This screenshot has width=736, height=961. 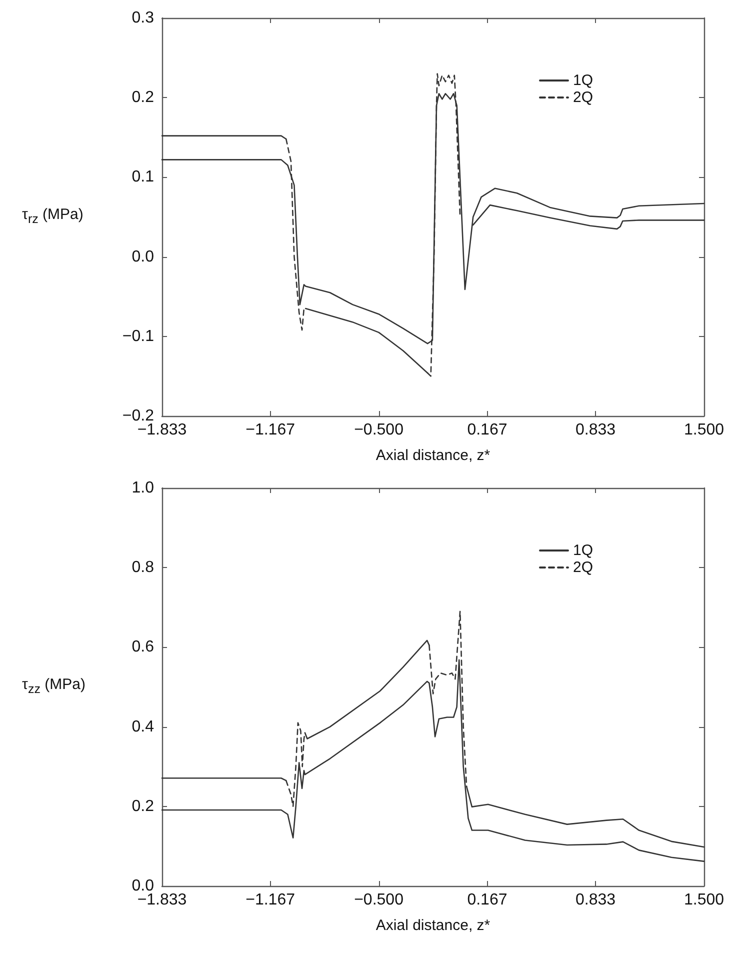 I want to click on y-tick-label: 0.1, so click(x=143, y=177).